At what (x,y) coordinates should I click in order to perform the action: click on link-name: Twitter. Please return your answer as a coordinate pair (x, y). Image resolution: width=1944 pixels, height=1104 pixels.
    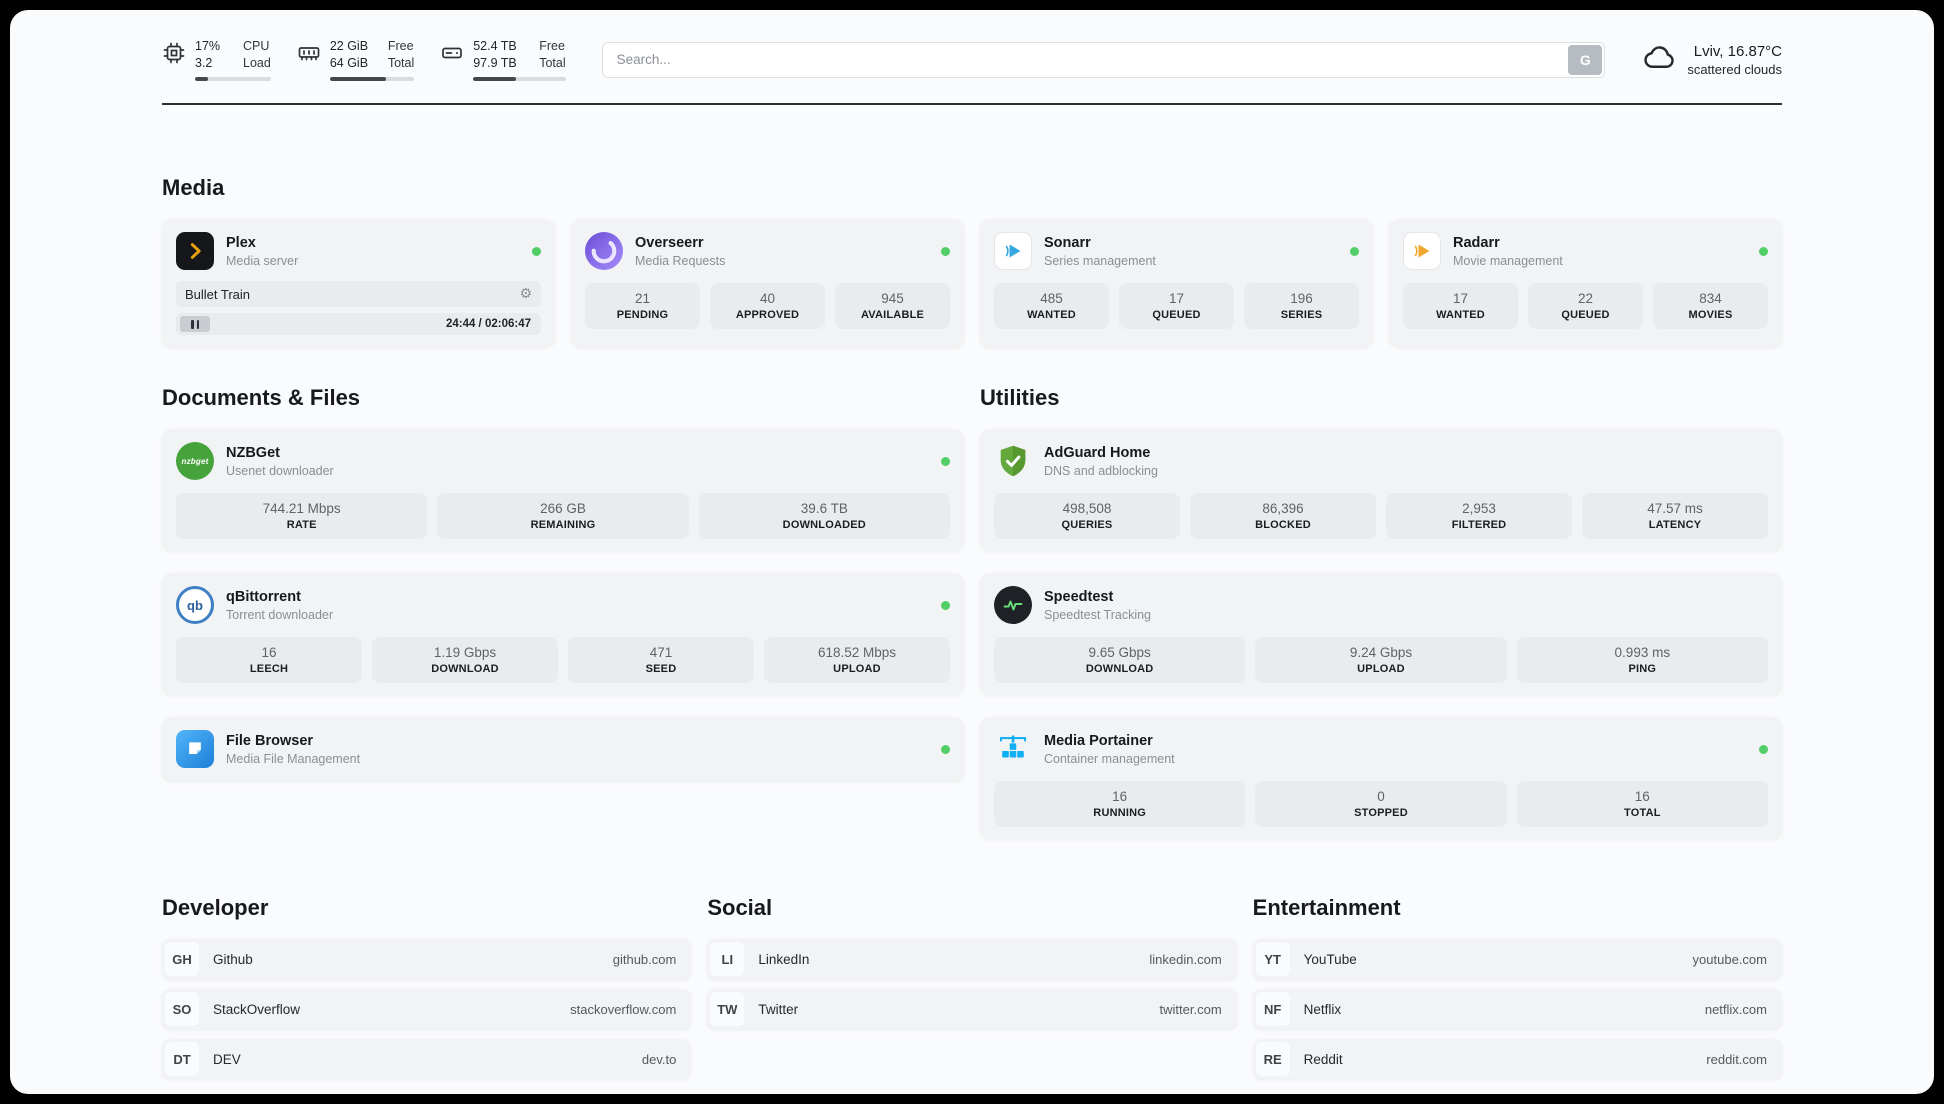
    Looking at the image, I should click on (778, 1009).